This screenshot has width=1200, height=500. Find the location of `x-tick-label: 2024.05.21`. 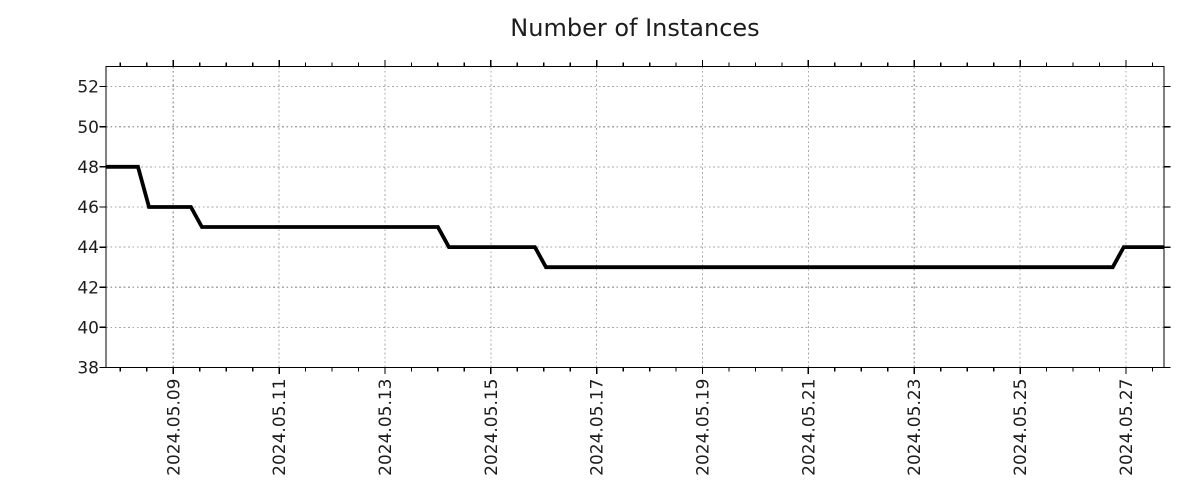

x-tick-label: 2024.05.21 is located at coordinates (809, 427).